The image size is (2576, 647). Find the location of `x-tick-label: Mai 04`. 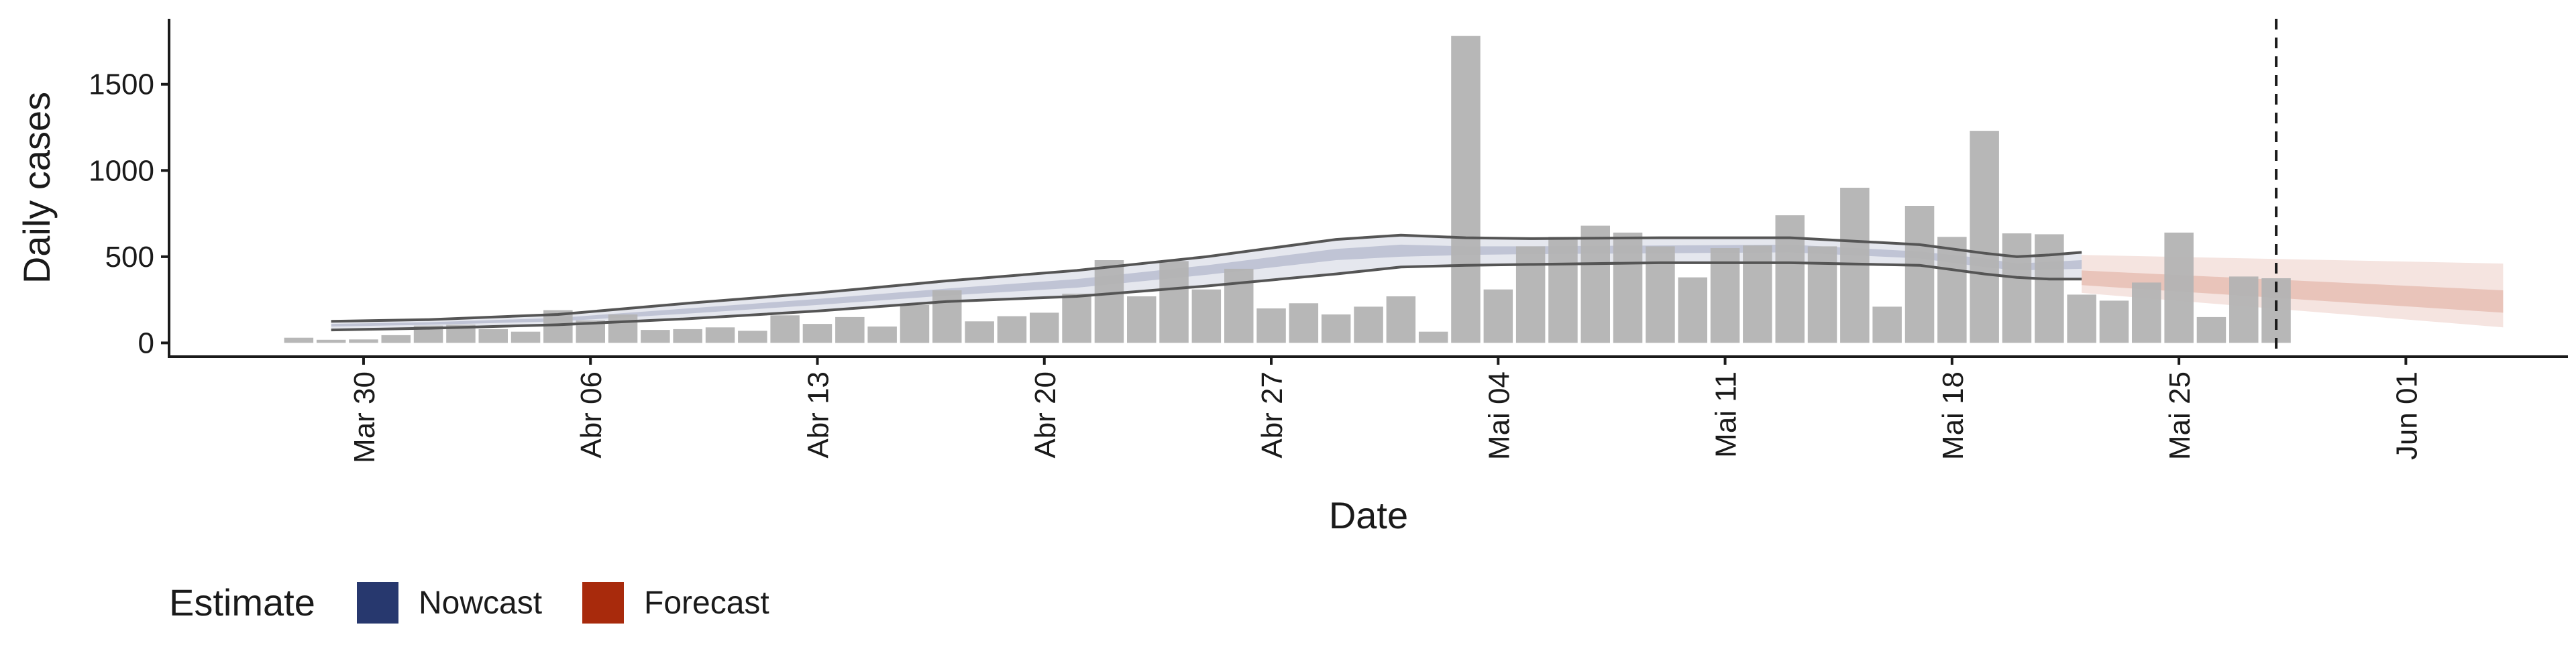

x-tick-label: Mai 04 is located at coordinates (1499, 415).